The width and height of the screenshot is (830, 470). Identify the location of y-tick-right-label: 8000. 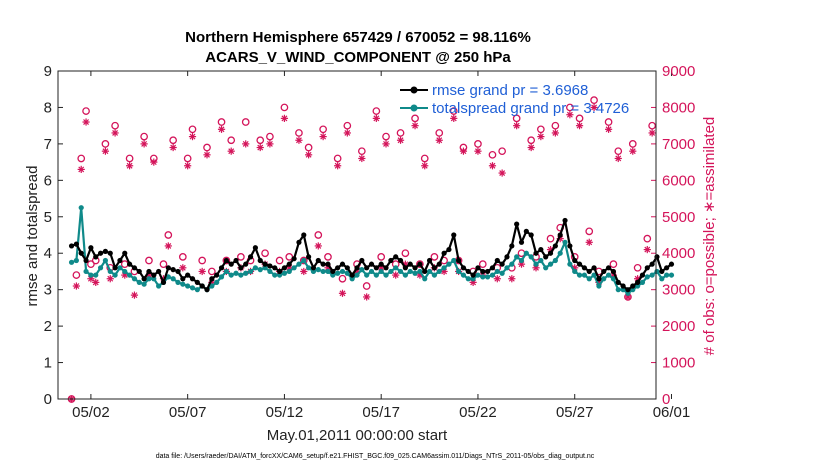
(678, 107).